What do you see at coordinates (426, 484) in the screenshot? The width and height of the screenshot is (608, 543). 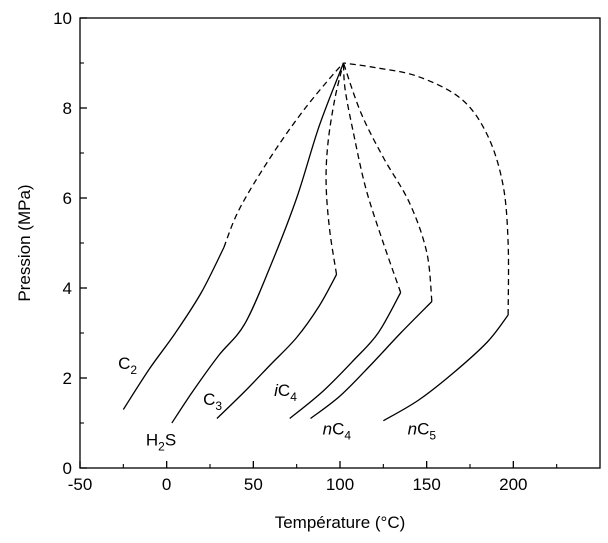 I see `x-tick-label: 150` at bounding box center [426, 484].